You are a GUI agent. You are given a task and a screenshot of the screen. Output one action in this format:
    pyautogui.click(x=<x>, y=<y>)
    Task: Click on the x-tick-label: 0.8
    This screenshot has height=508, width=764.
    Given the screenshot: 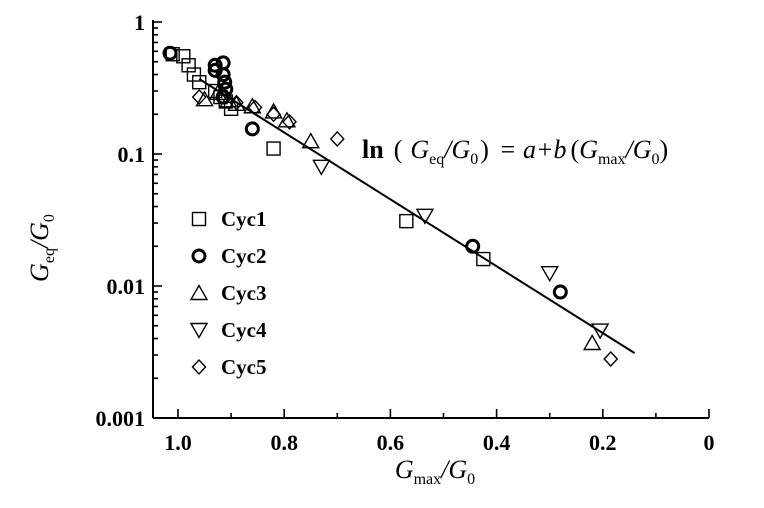 What is the action you would take?
    pyautogui.click(x=284, y=442)
    